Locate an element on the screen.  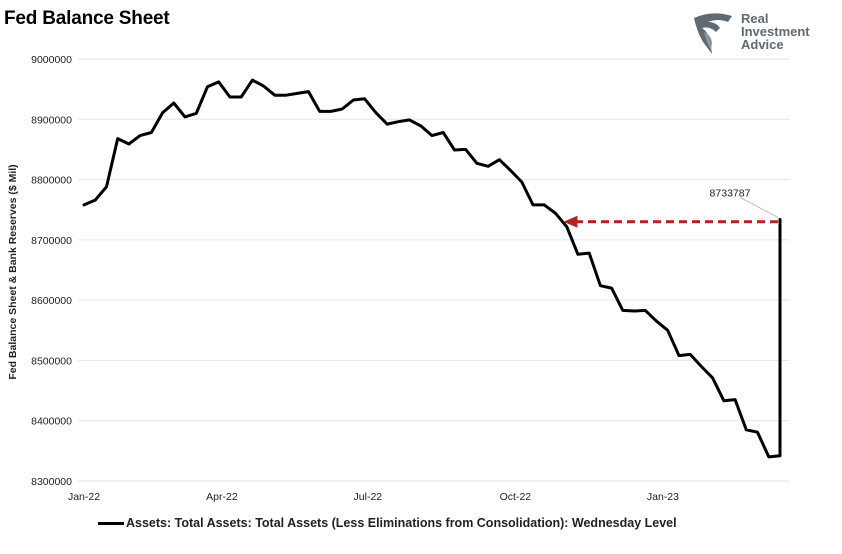
brand-line-3: Advice is located at coordinates (762, 44).